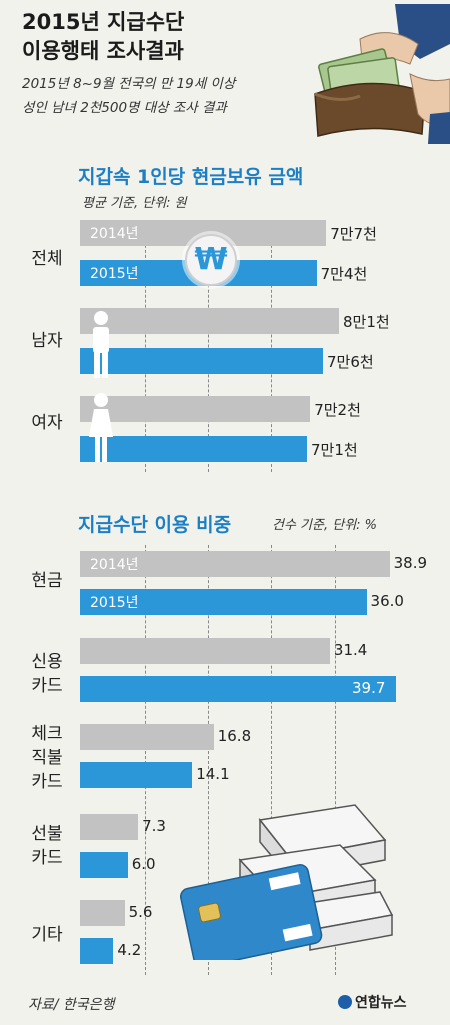 This screenshot has height=1025, width=450. What do you see at coordinates (103, 37) in the screenshot?
I see `page-title: 2015년 지급수단 이용행태 조사결과` at bounding box center [103, 37].